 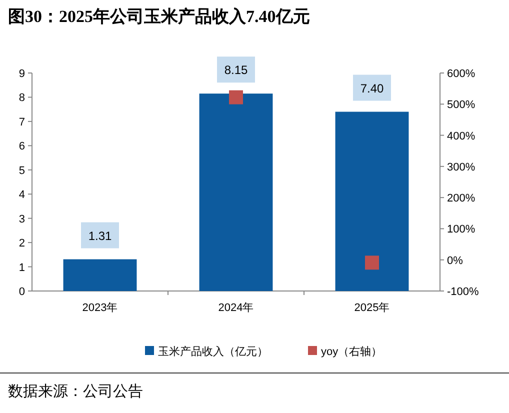 What do you see at coordinates (159, 16) in the screenshot?
I see `chart-title: 图30：2025年公司玉米产品收入7.40亿元` at bounding box center [159, 16].